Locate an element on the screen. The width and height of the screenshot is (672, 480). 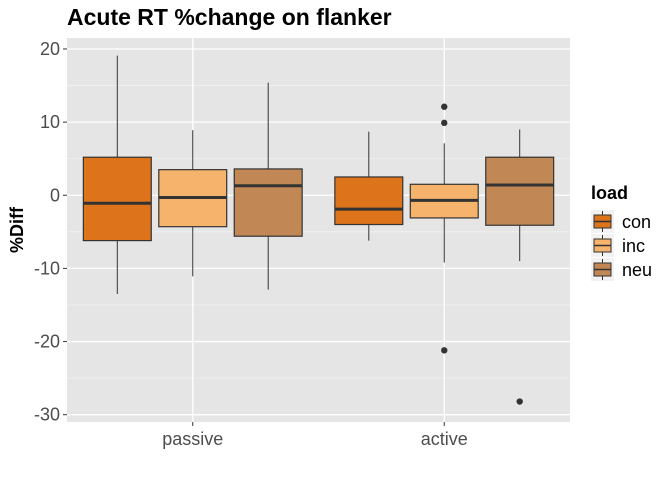
box-neu-passive is located at coordinates (268, 186).